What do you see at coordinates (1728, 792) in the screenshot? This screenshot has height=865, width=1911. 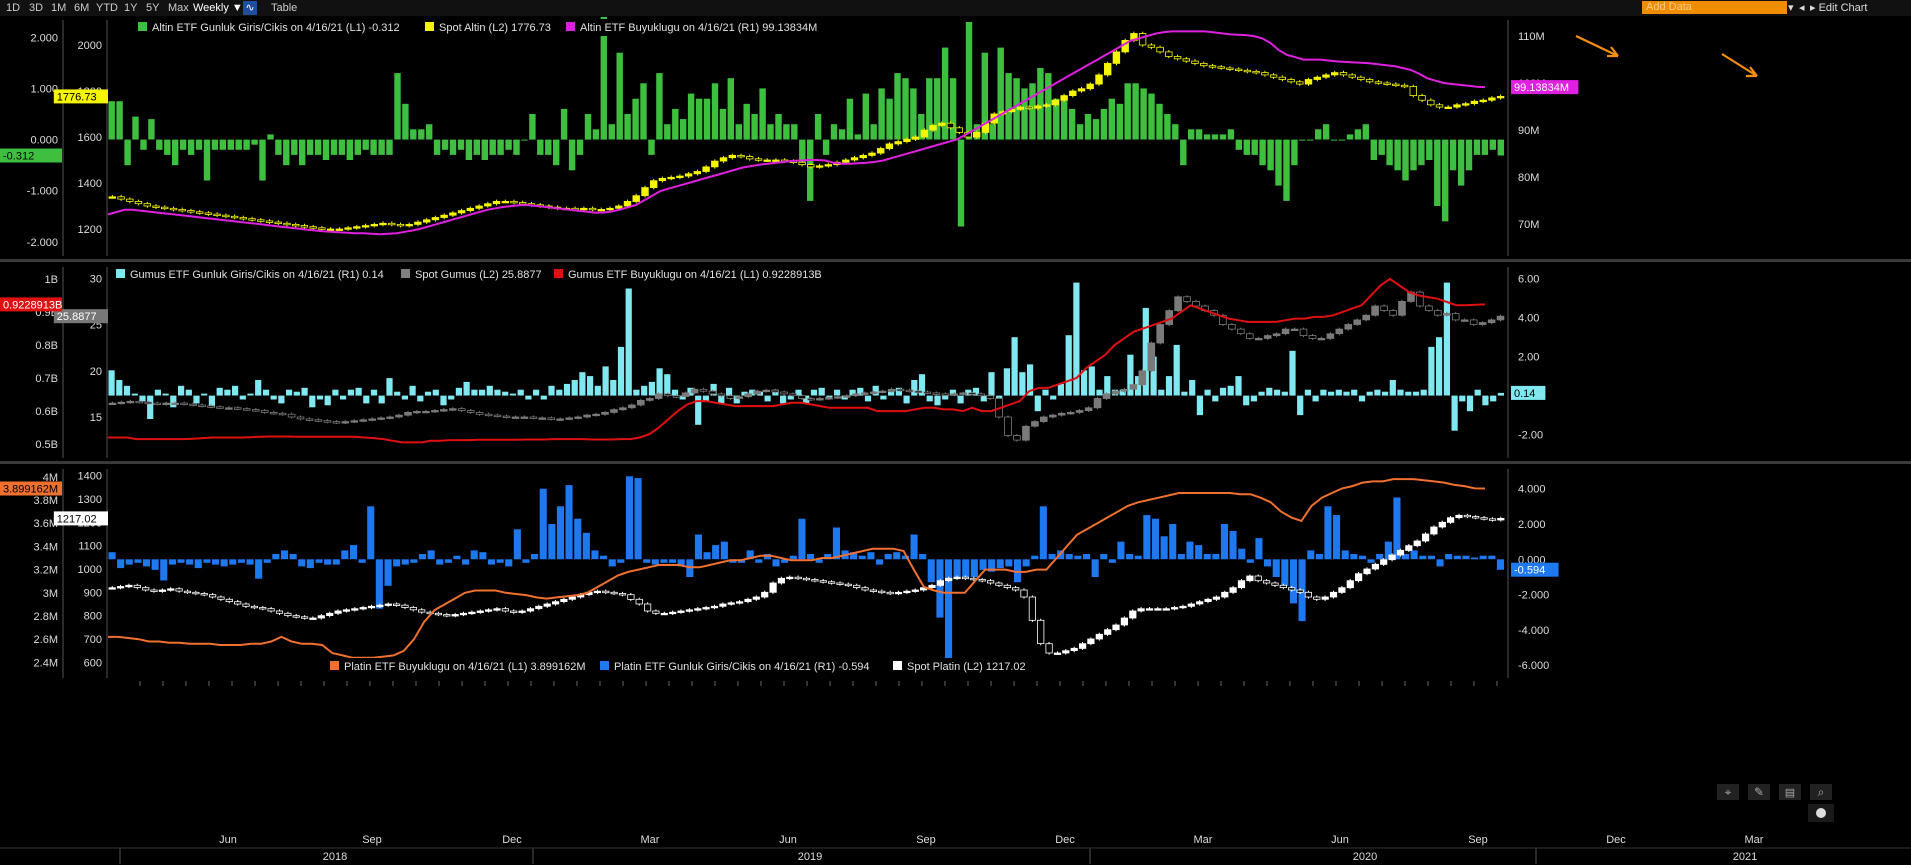 I see `crosshair-tool-button` at bounding box center [1728, 792].